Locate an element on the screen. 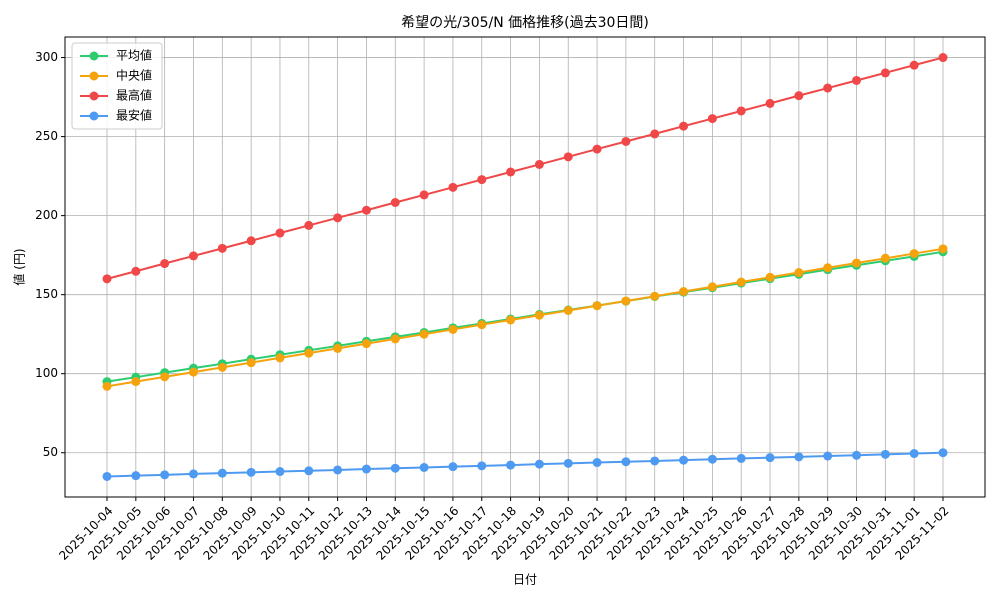  y-tick-label: 300 is located at coordinates (46, 57).